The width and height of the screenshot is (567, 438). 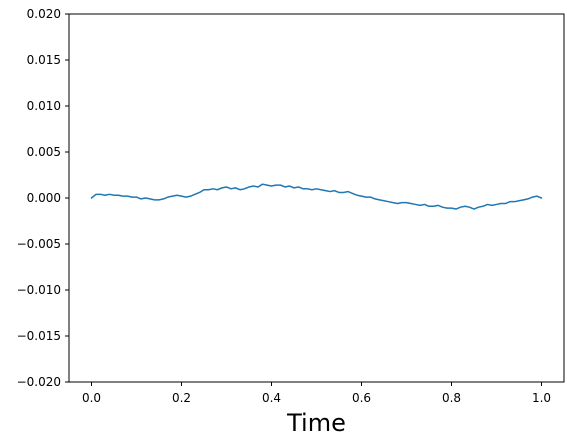 I want to click on x-tick-label: 0.6, so click(x=361, y=398).